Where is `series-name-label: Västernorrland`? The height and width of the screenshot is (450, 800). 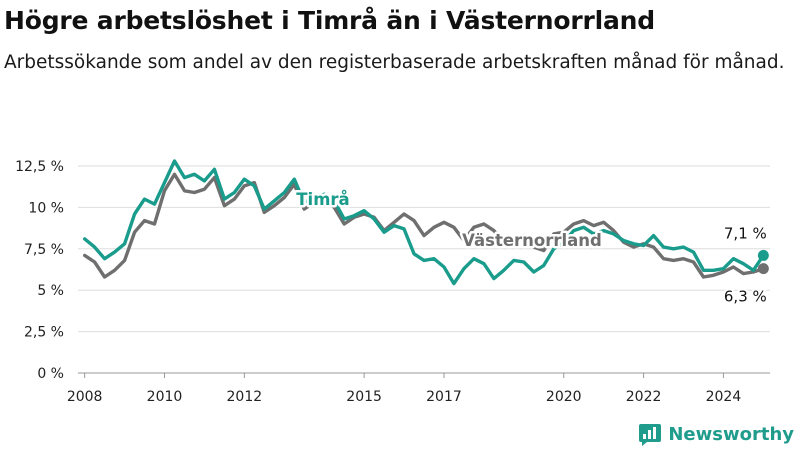
series-name-label: Västernorrland is located at coordinates (532, 240).